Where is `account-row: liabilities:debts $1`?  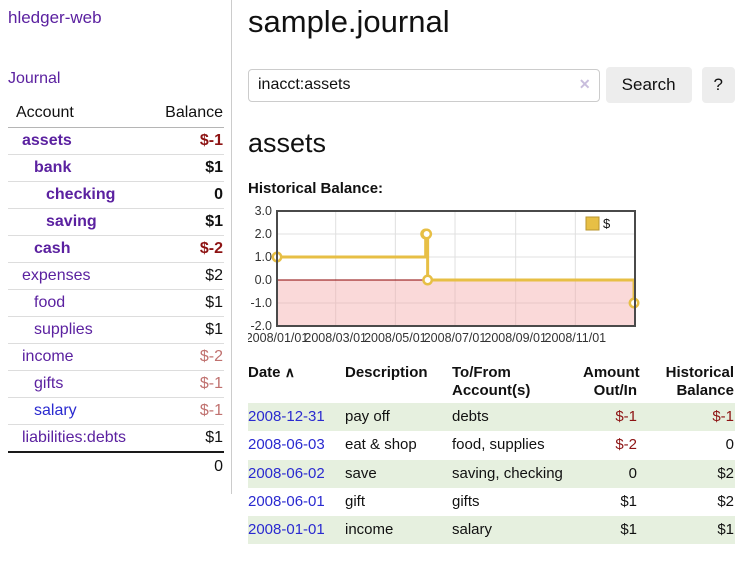 account-row: liabilities:debts $1 is located at coordinates (116, 438).